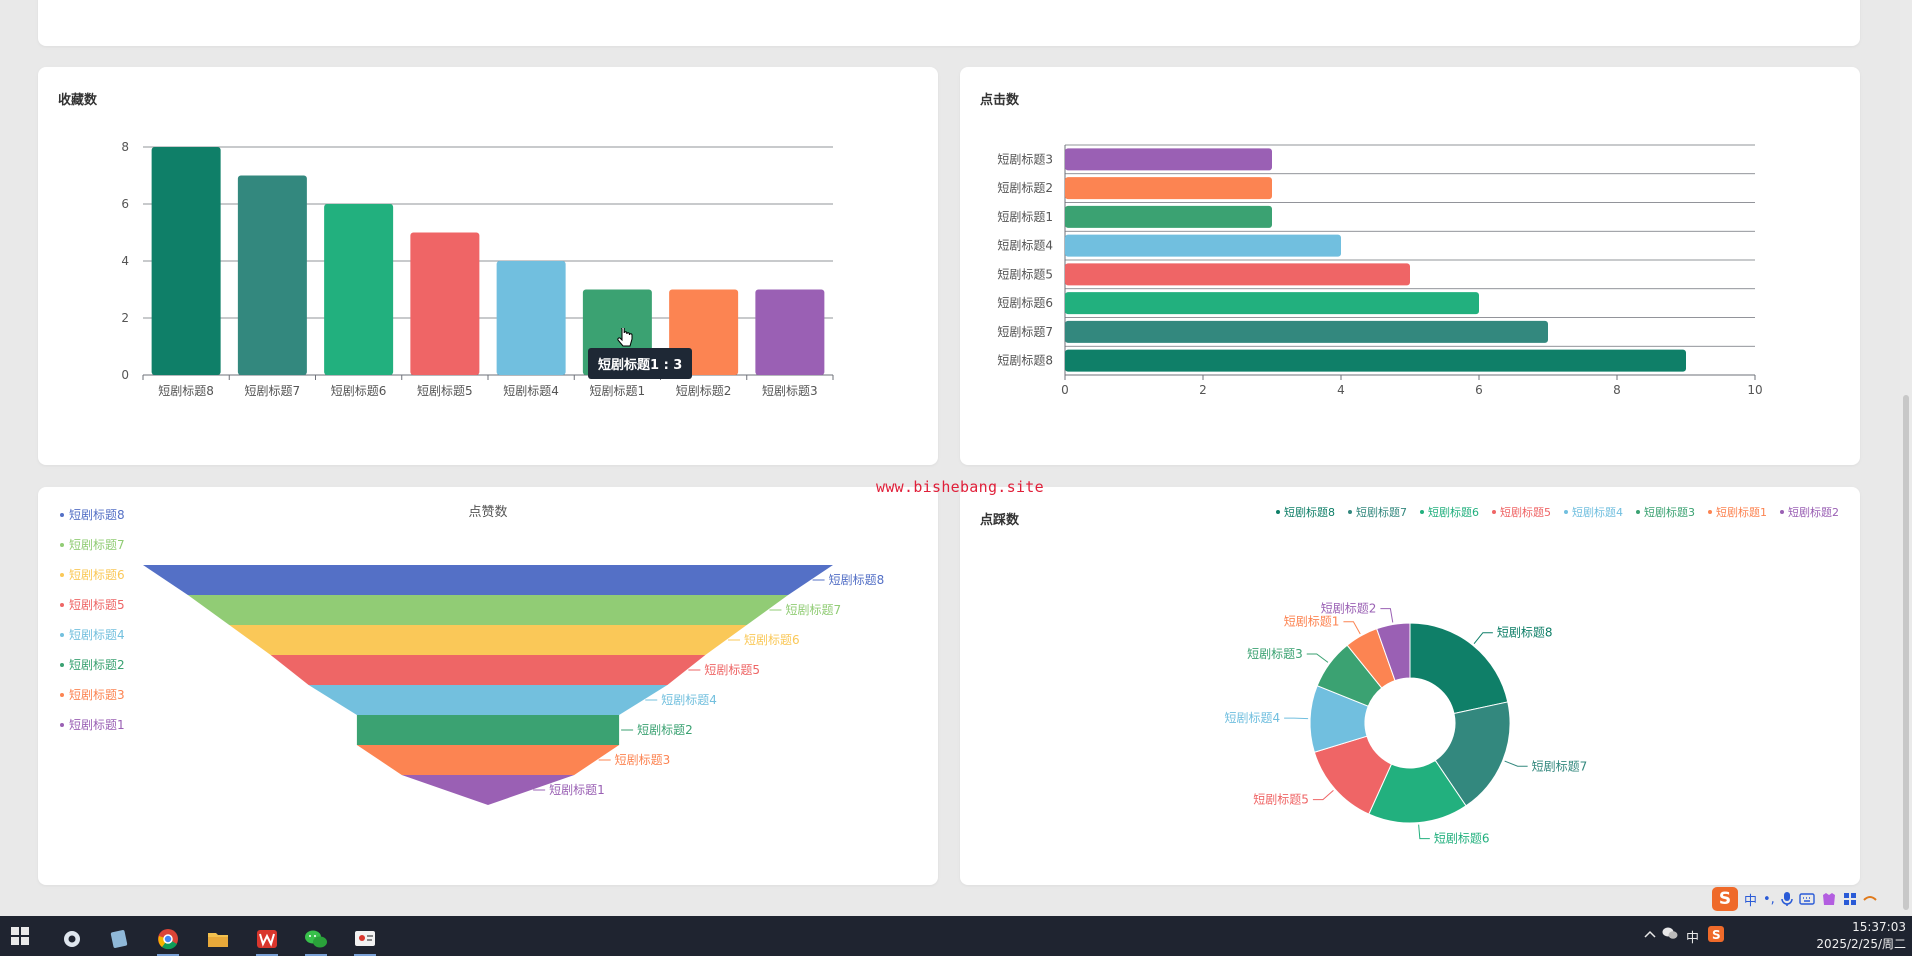 Image resolution: width=1912 pixels, height=956 pixels. Describe the element at coordinates (1252, 718) in the screenshot. I see `slice-label: 短剧标题4` at that location.